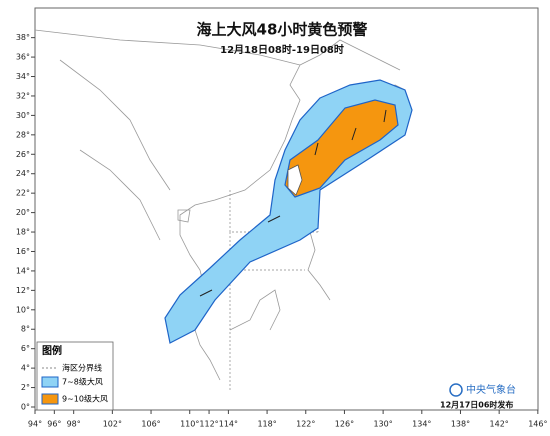  I want to click on lat-tick-label: 34°, so click(23, 76).